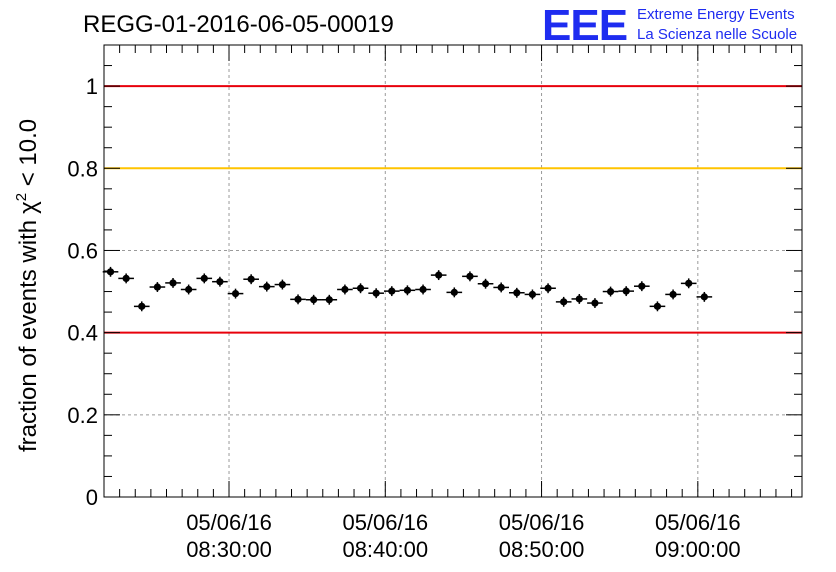 This screenshot has width=836, height=572. What do you see at coordinates (82, 250) in the screenshot?
I see `y-tick-label: 0.6` at bounding box center [82, 250].